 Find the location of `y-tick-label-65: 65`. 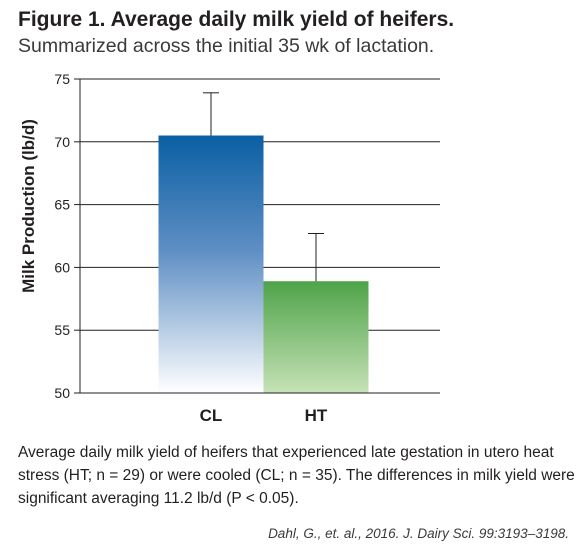

y-tick-label-65: 65 is located at coordinates (62, 205).